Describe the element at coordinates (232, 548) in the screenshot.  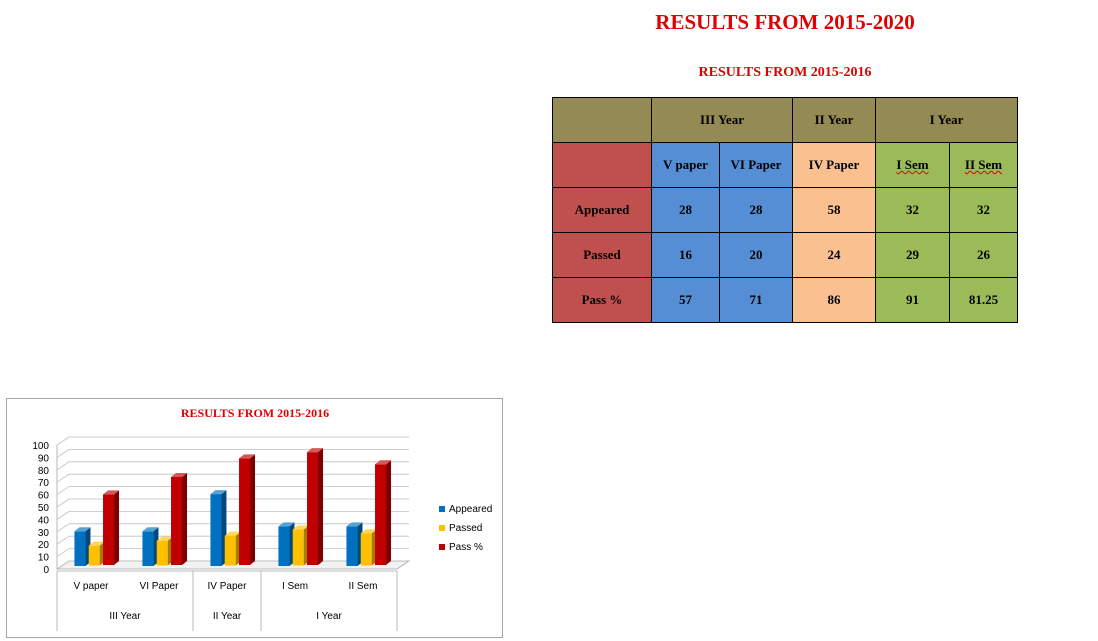
I see `bar-passed-iv-paper` at that location.